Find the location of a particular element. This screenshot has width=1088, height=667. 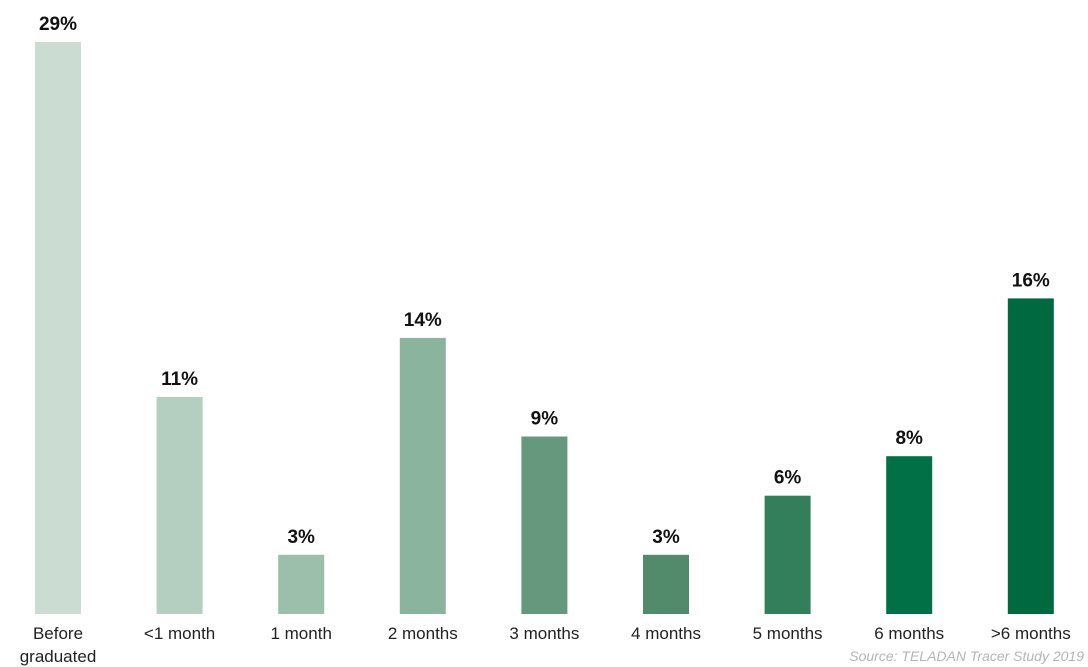

category-label-0: Before graduated is located at coordinates (58, 645).